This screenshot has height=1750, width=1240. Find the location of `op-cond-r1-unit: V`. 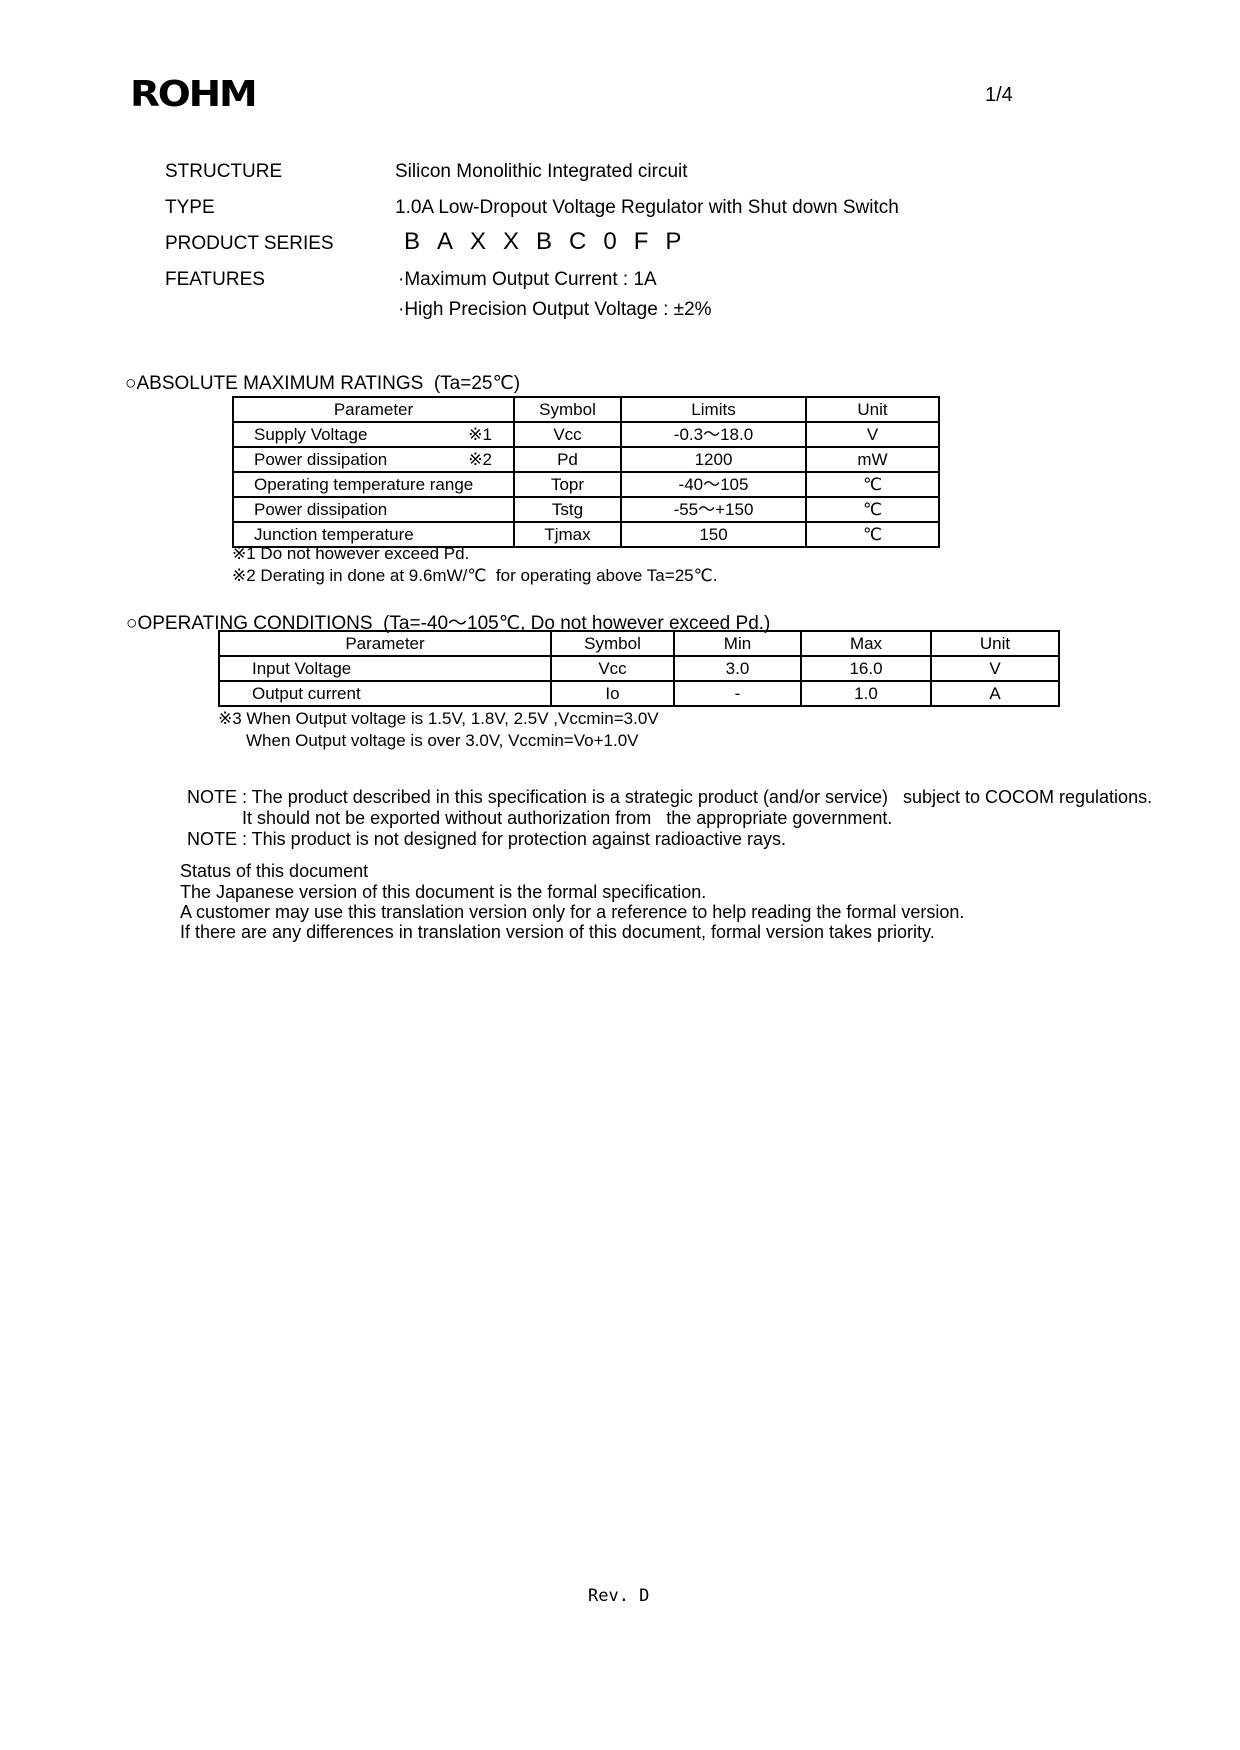

op-cond-r1-unit: V is located at coordinates (995, 668).